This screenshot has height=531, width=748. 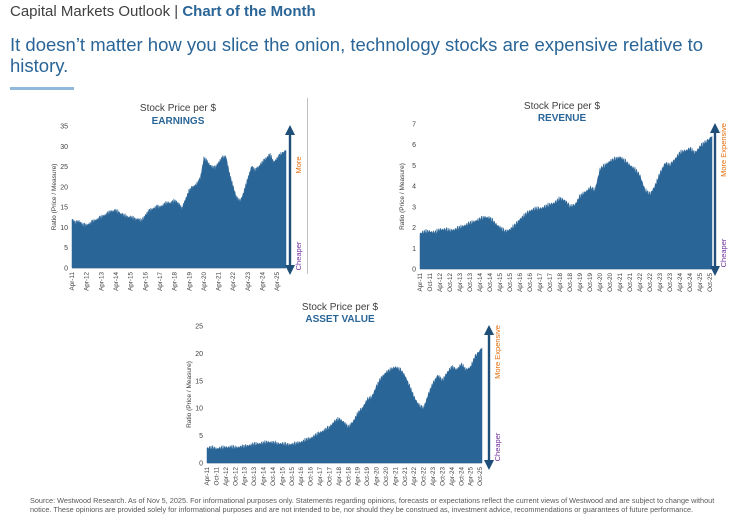 What do you see at coordinates (301, 476) in the screenshot?
I see `asset-value-x-tick-label: Apr-16` at bounding box center [301, 476].